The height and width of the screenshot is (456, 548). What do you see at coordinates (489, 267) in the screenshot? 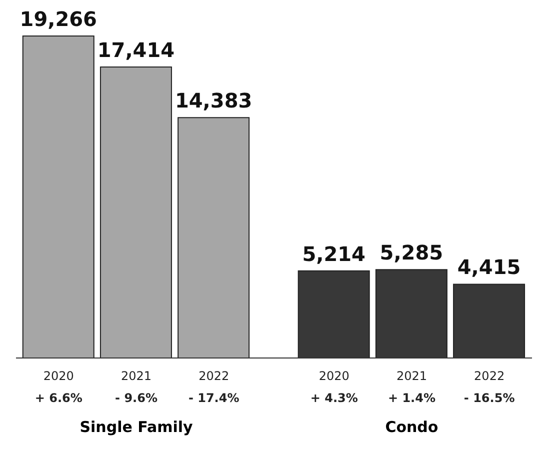
I see `data-label: 4,415` at bounding box center [489, 267].